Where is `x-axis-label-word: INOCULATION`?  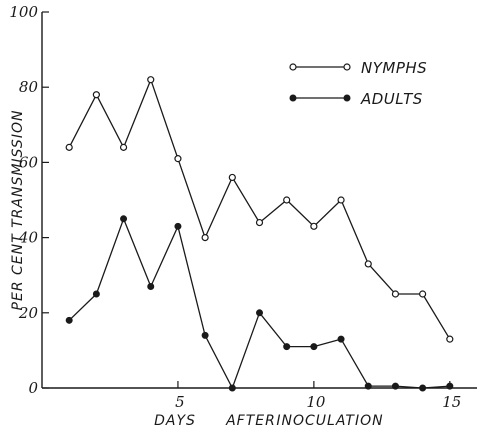 x-axis-label-word: INOCULATION is located at coordinates (329, 421).